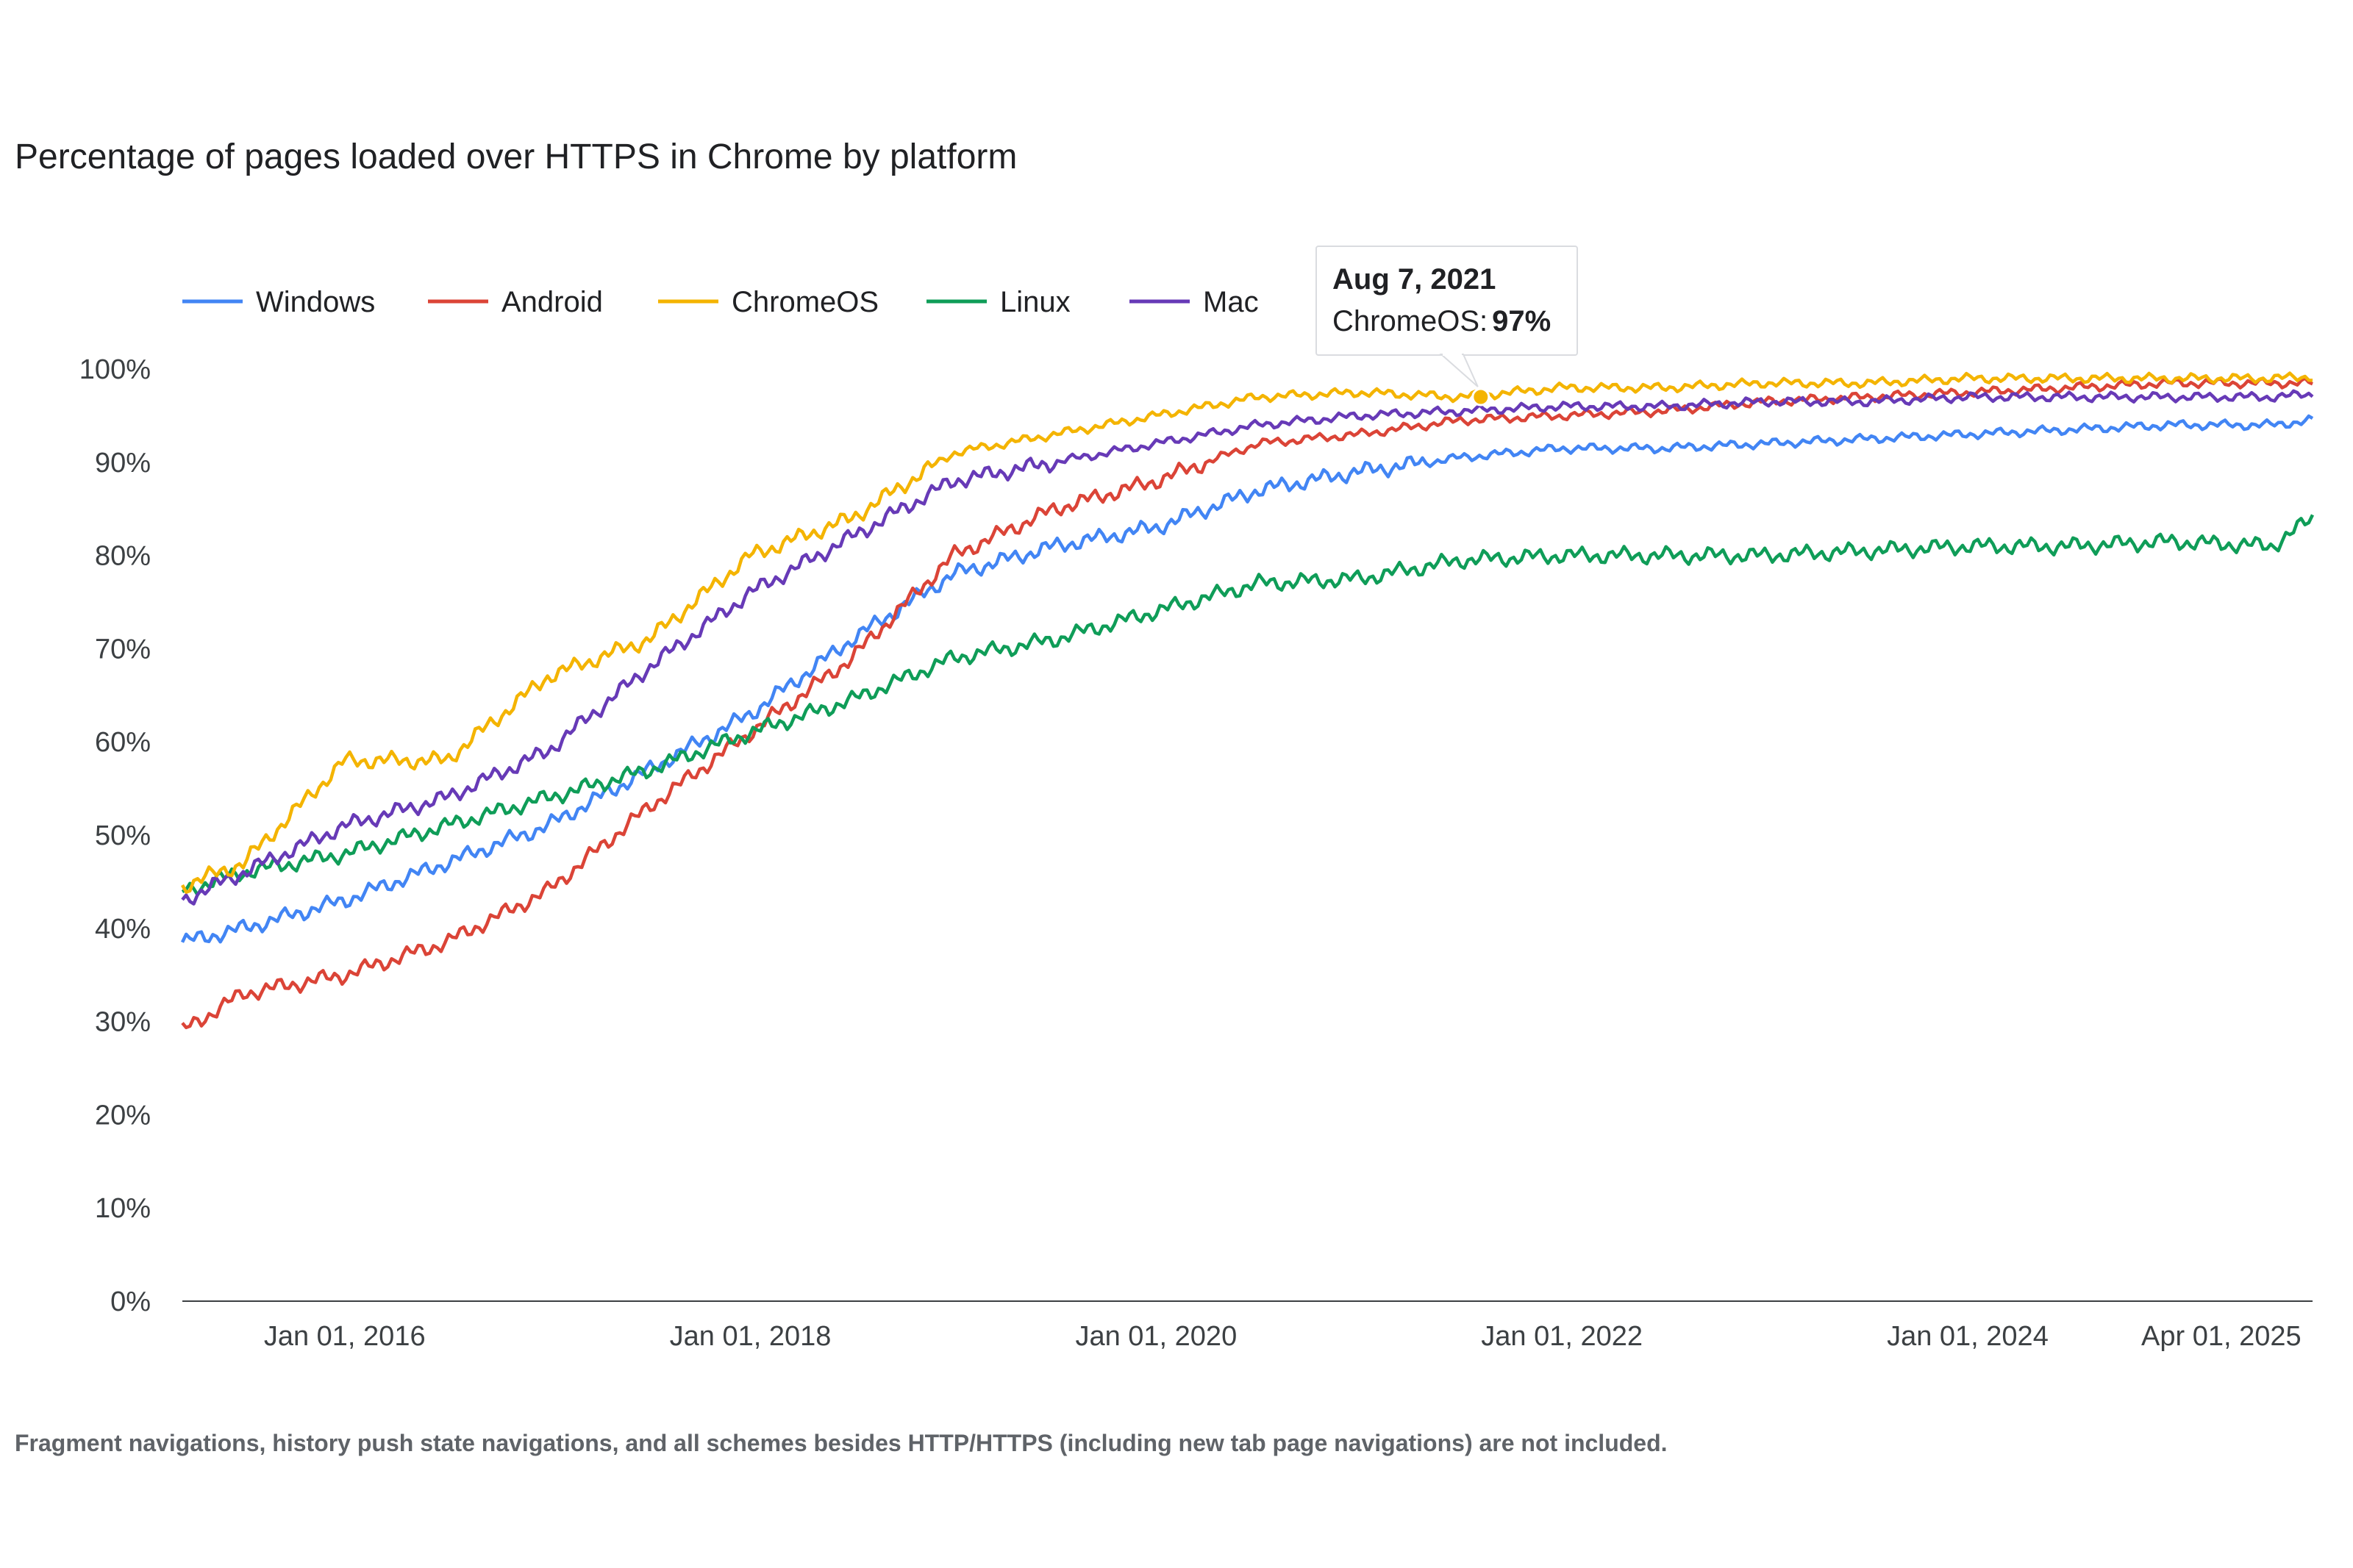 This screenshot has width=2353, height=1568. I want to click on tooltip-date: Aug 7, 2021, so click(1414, 279).